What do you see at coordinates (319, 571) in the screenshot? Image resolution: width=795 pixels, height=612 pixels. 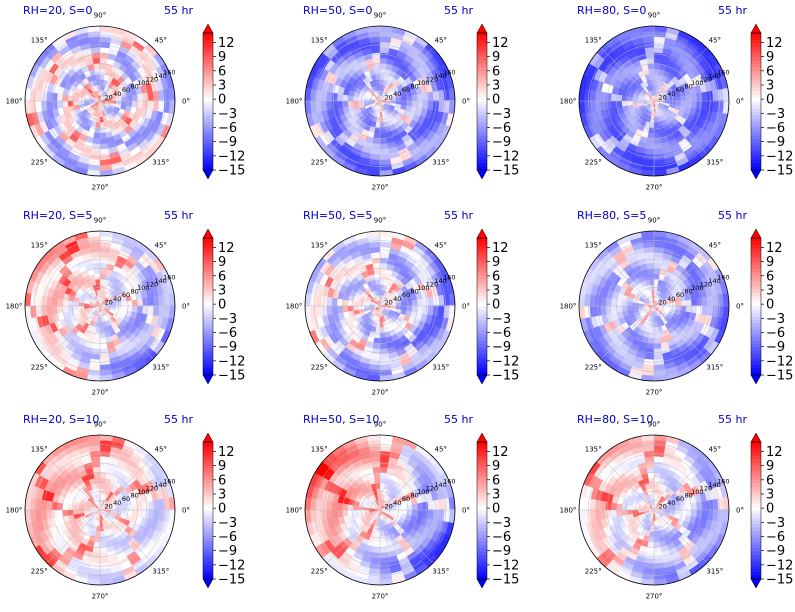 I see `angular-tick-label: 225°` at bounding box center [319, 571].